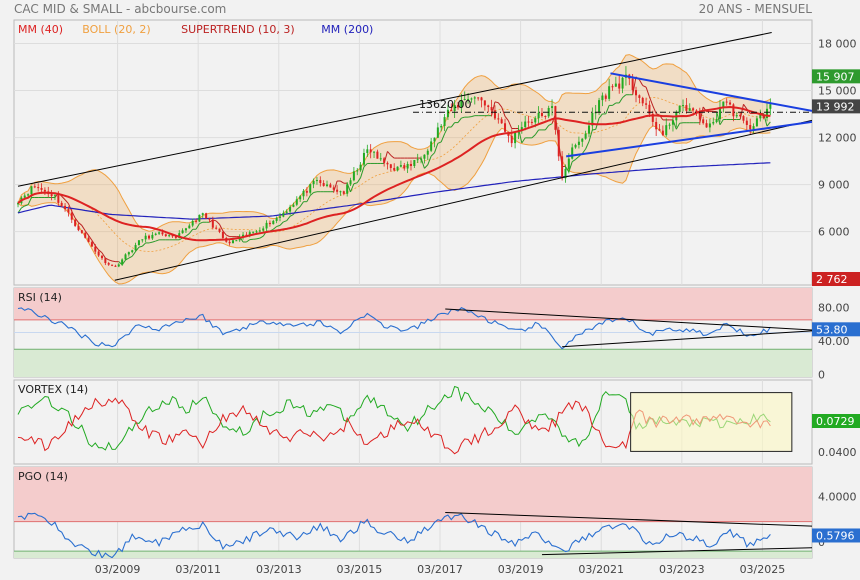 Image resolution: width=860 pixels, height=580 pixels. What do you see at coordinates (834, 307) in the screenshot?
I see `rsi-y-tick: 80.00` at bounding box center [834, 307].